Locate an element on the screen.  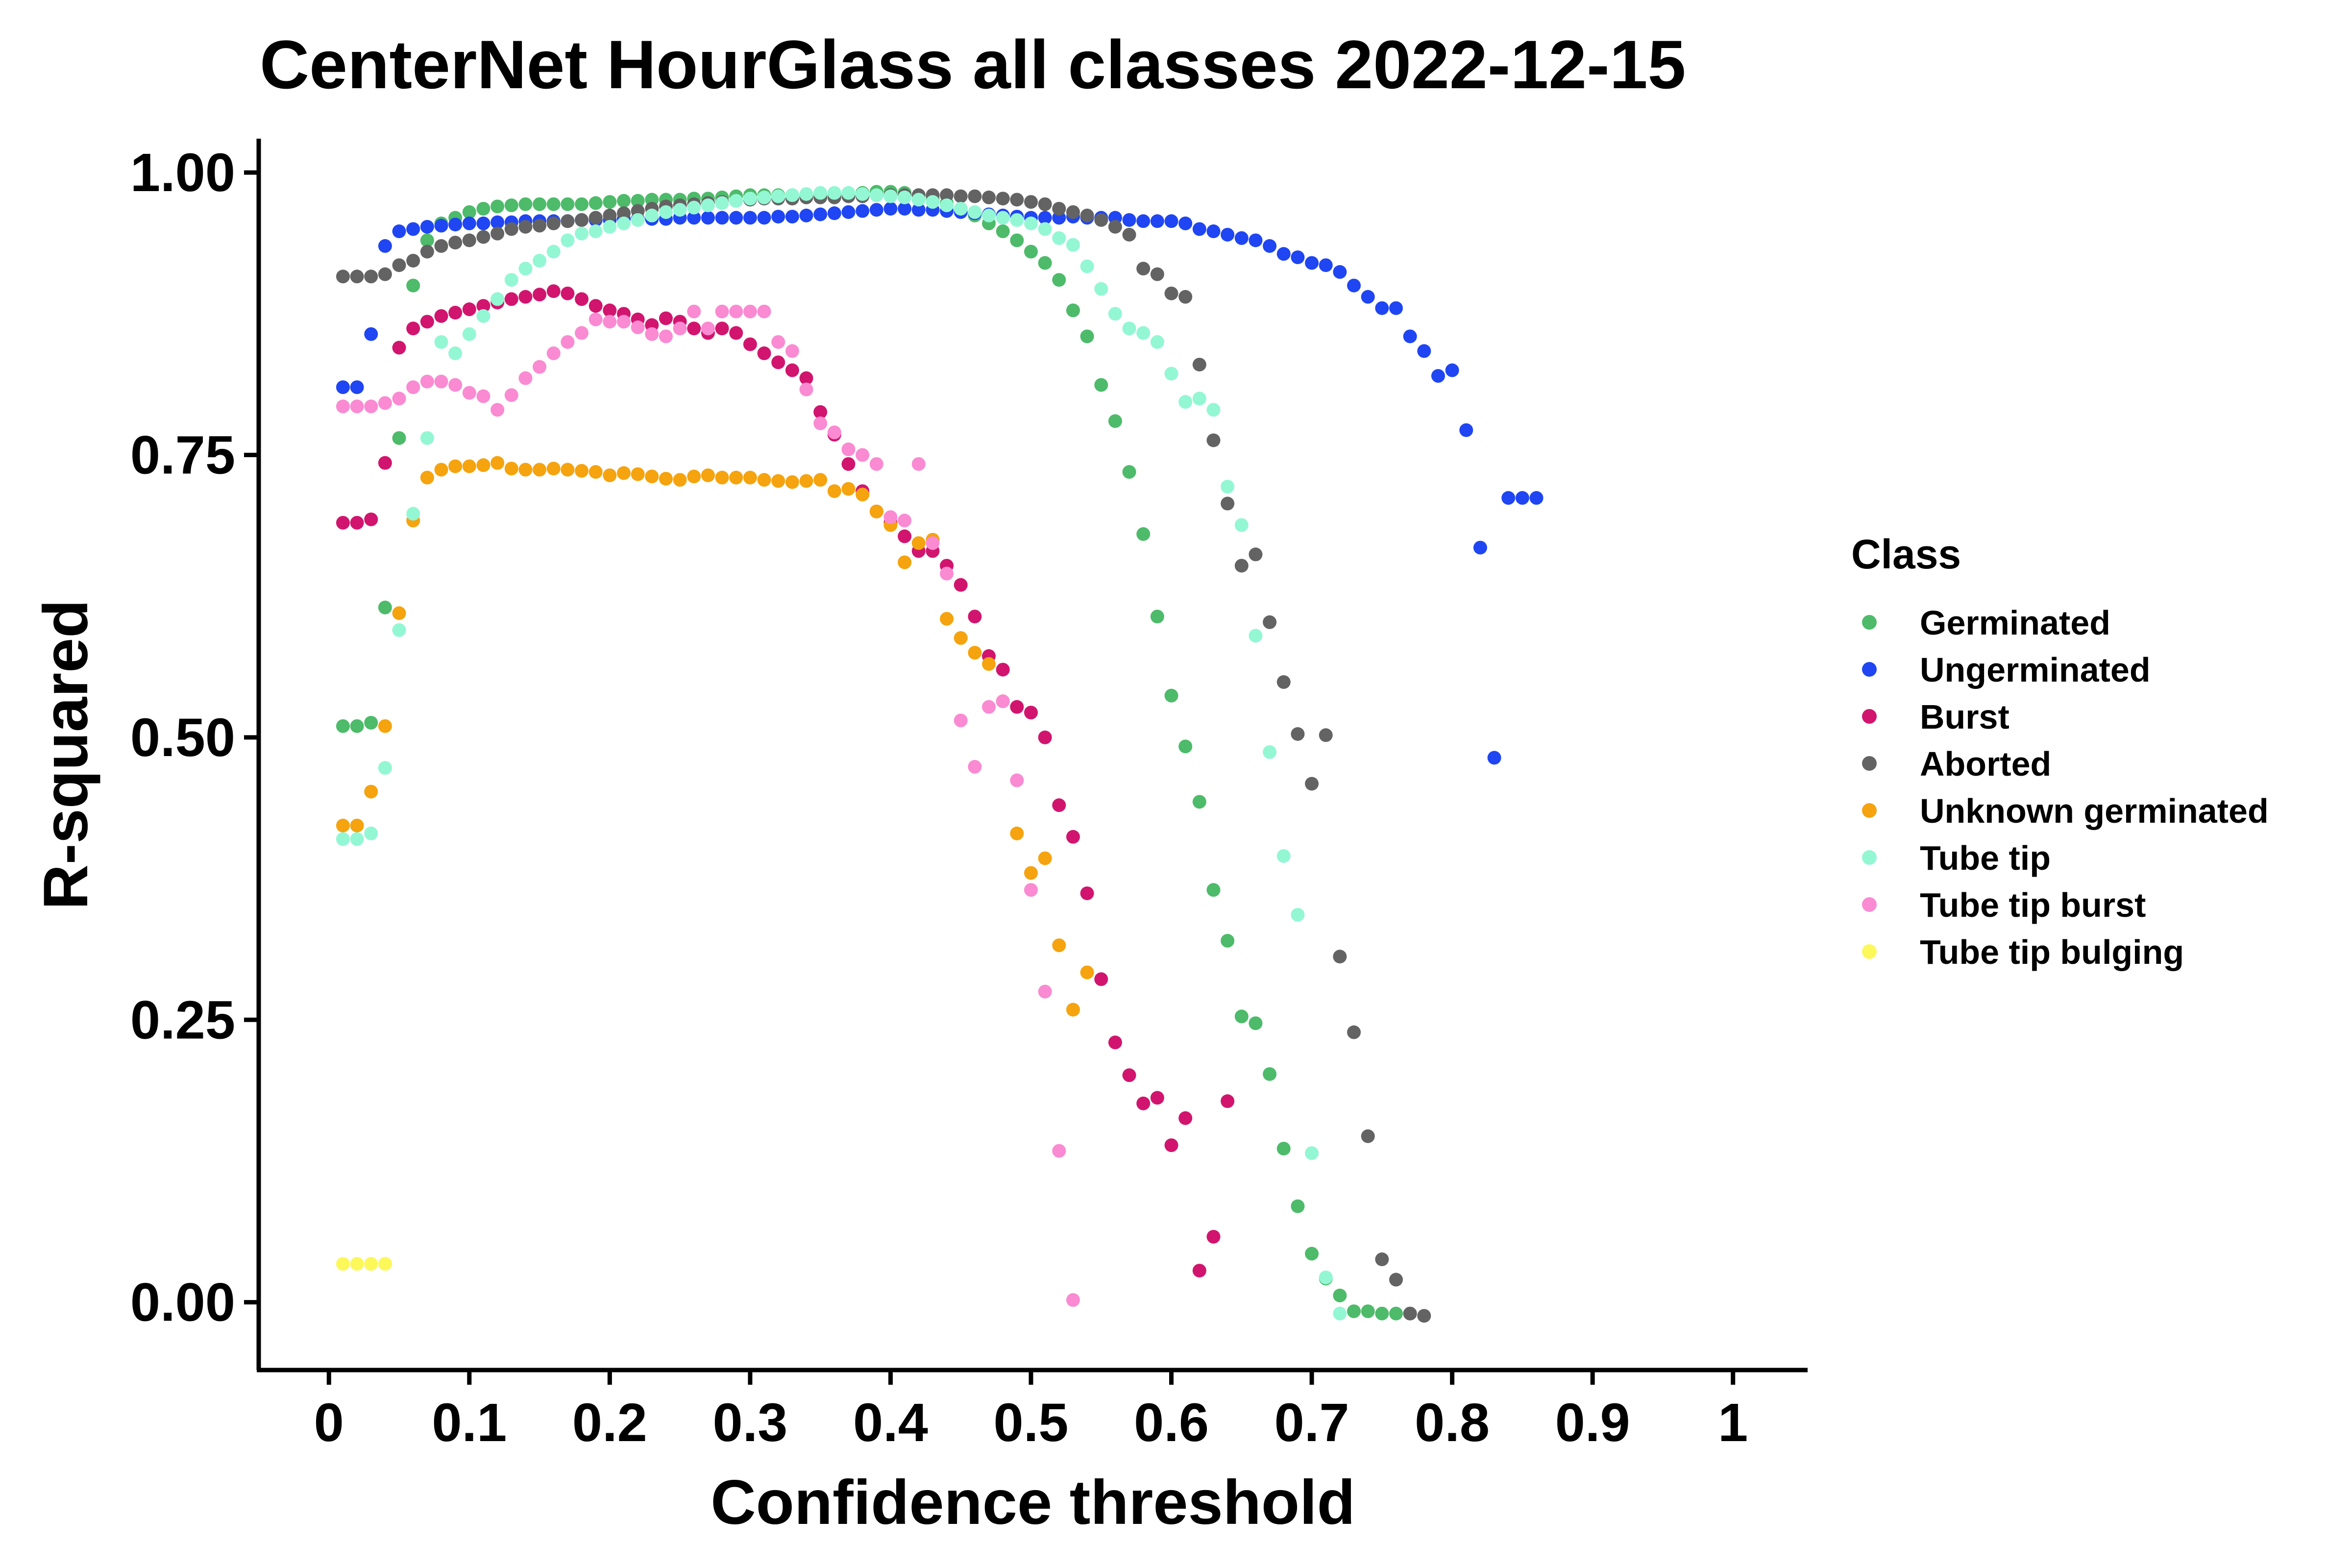
x-tick-label: 0.2 is located at coordinates (609, 1423).